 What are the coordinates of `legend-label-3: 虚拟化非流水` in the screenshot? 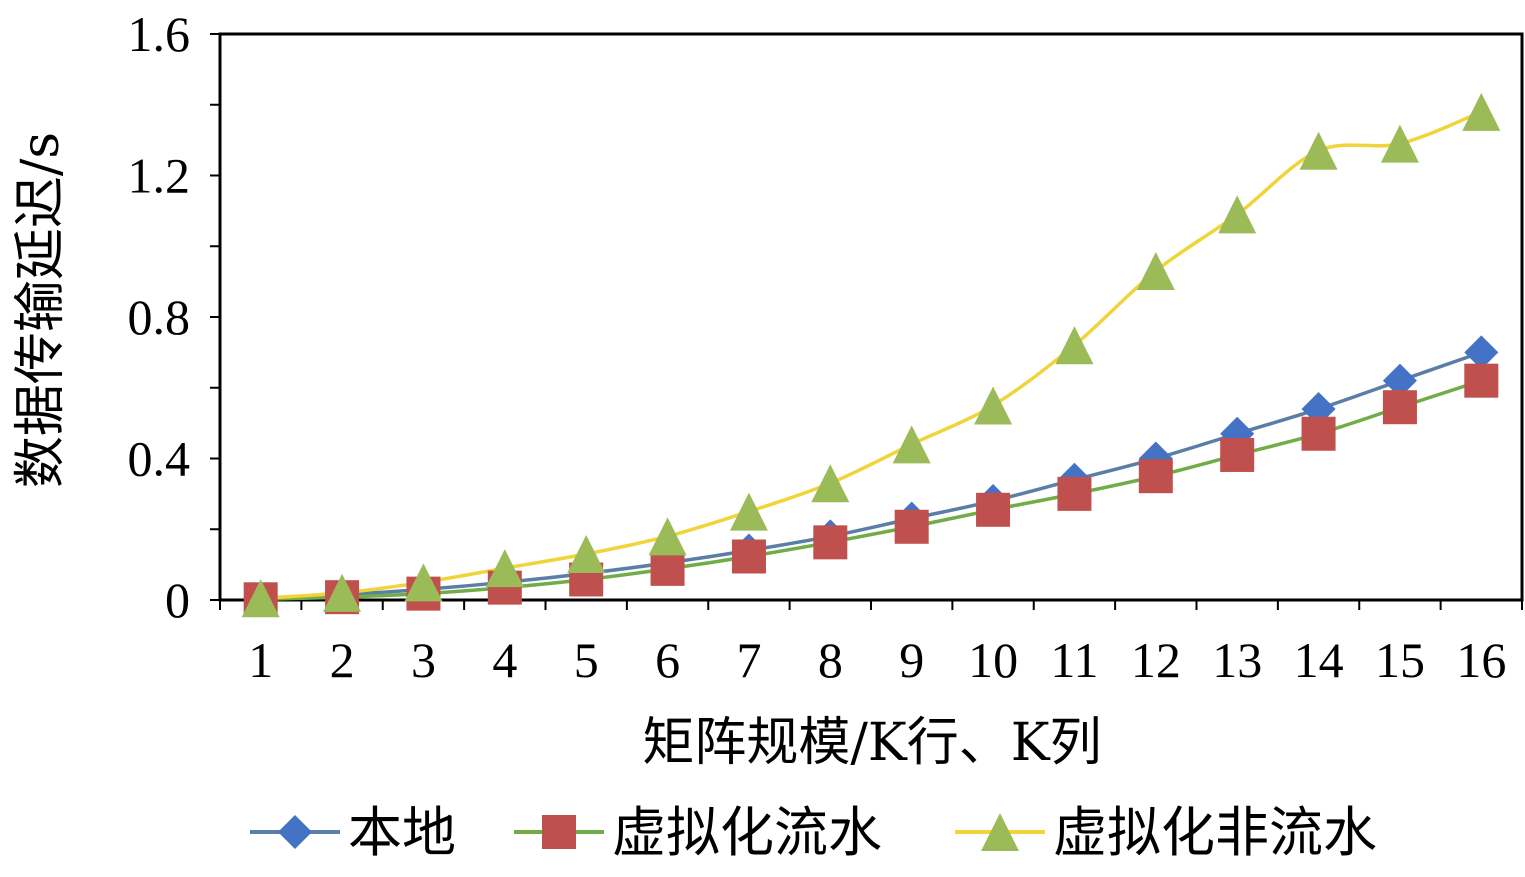 It's located at (1215, 832).